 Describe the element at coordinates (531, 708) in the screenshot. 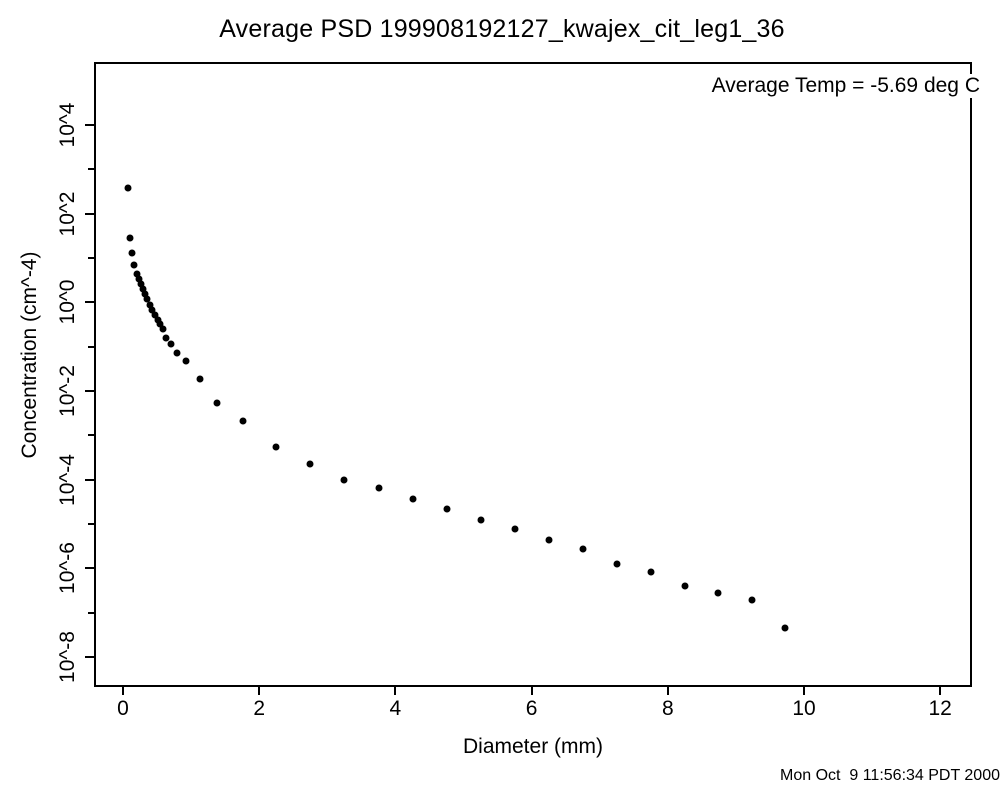

I see `x-axis-tick-label: 6` at that location.